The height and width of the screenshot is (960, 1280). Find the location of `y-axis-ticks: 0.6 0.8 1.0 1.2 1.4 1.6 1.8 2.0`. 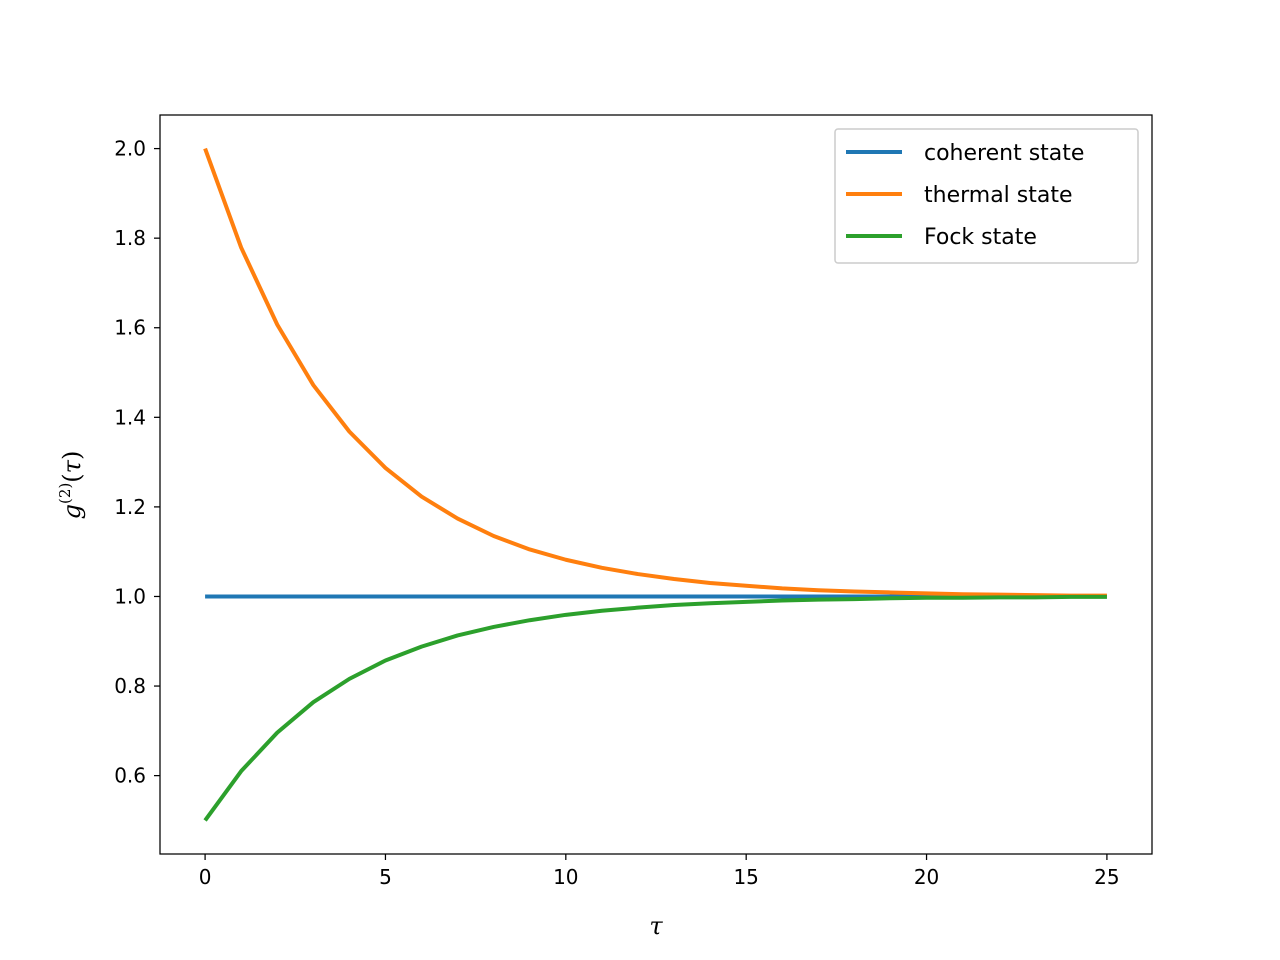

y-axis-ticks: 0.6 0.8 1.0 1.2 1.4 1.6 1.8 2.0 is located at coordinates (137, 462).